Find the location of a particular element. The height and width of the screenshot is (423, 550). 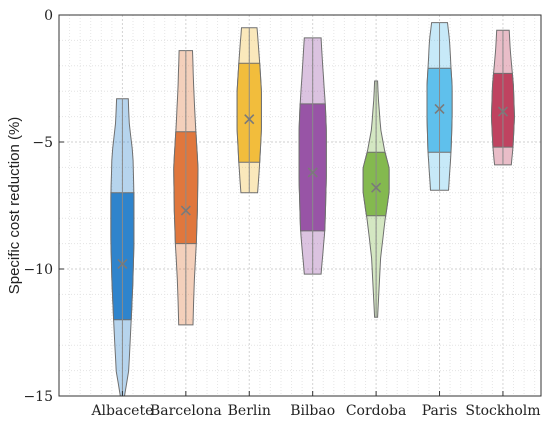

x-tick-label: Stockholm is located at coordinates (502, 411).